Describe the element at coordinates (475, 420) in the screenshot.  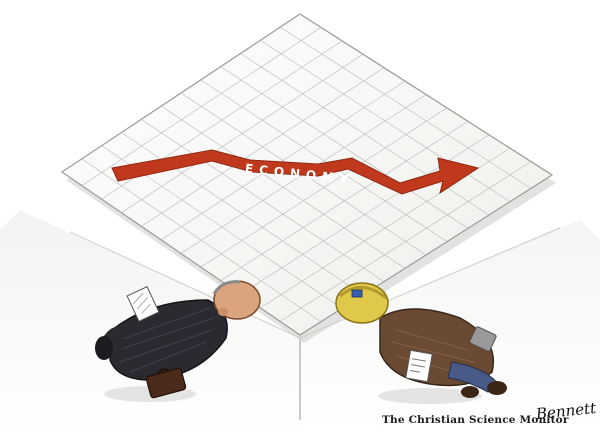
I see `publisher-credit: The Christian Science Monitor` at that location.